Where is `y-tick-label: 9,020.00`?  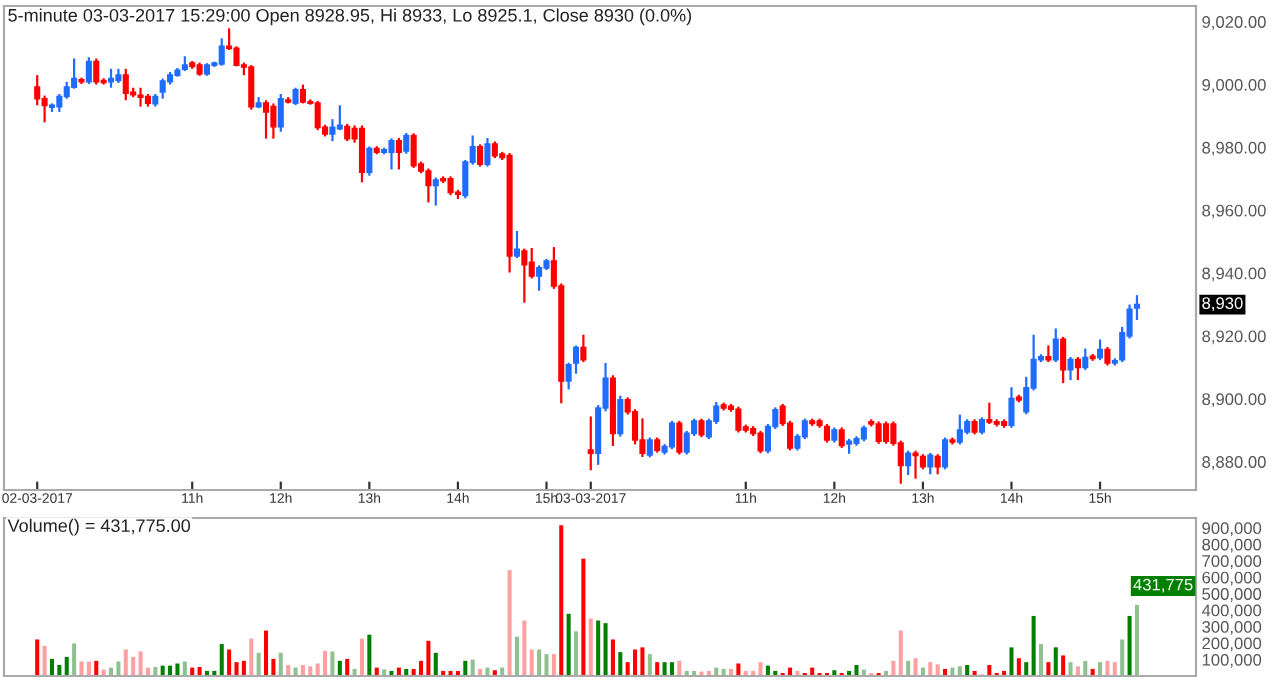
y-tick-label: 9,020.00 is located at coordinates (1234, 23).